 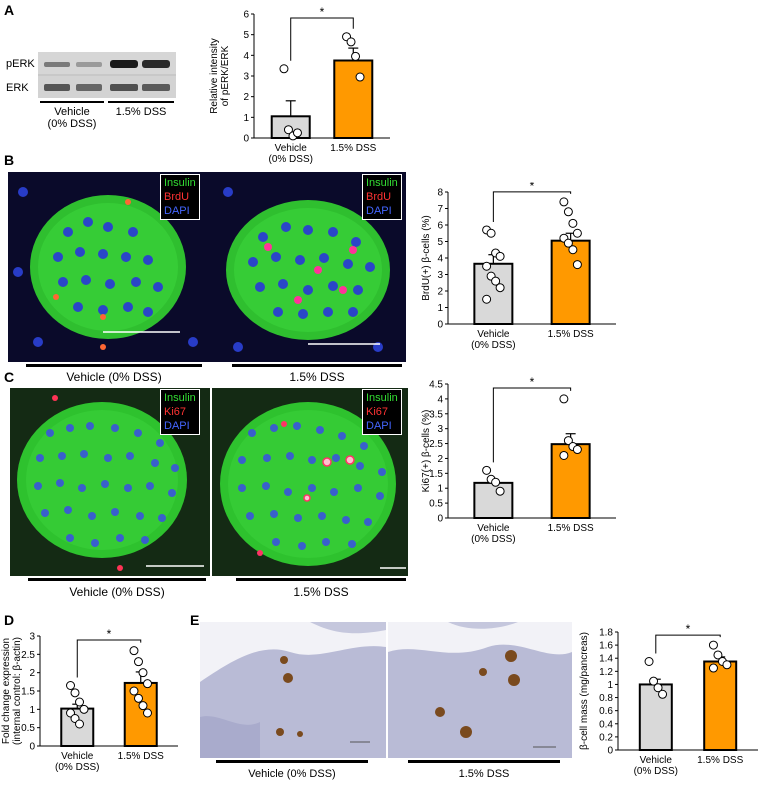 I want to click on y-tick-label: 7, so click(x=440, y=209).